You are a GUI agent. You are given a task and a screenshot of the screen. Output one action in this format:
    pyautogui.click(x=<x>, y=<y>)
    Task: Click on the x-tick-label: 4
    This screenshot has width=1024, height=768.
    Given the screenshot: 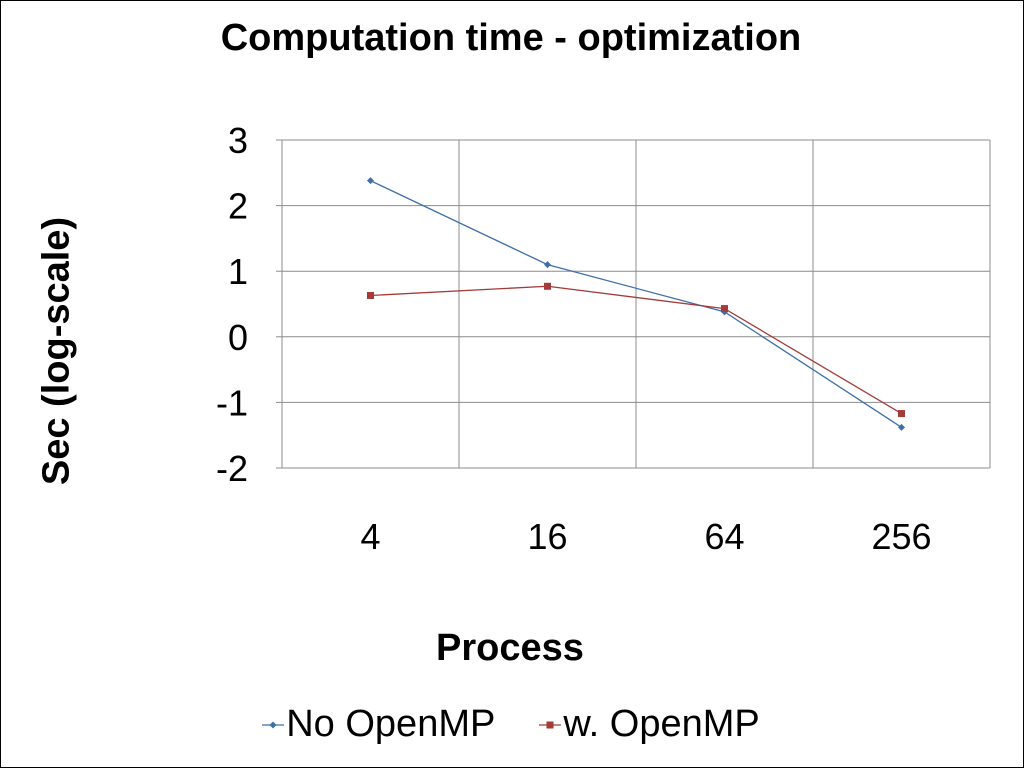 What is the action you would take?
    pyautogui.click(x=370, y=536)
    